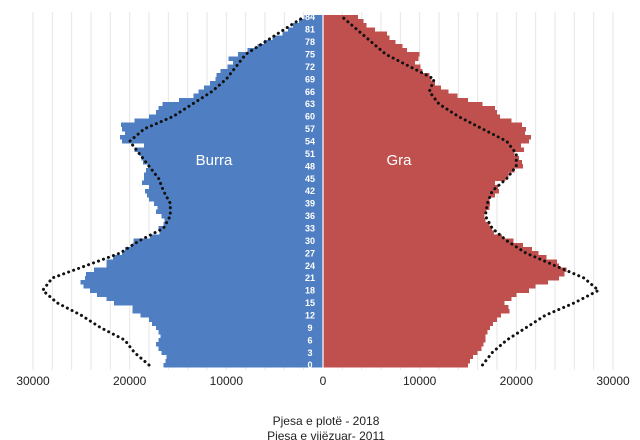 The image size is (640, 440). Describe the element at coordinates (310, 104) in the screenshot. I see `age-label-63: 63` at that location.